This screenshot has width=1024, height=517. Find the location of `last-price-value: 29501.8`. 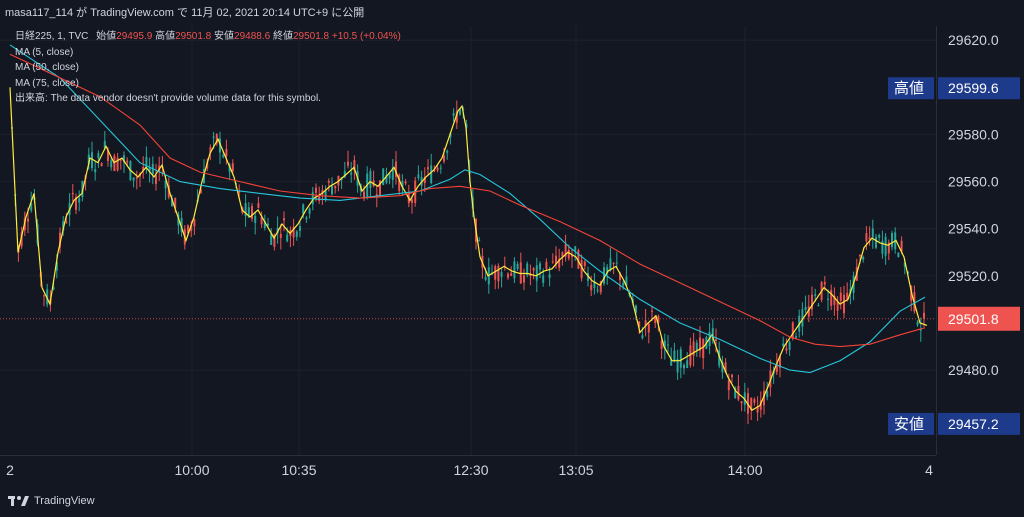

last-price-value: 29501.8 is located at coordinates (973, 319).